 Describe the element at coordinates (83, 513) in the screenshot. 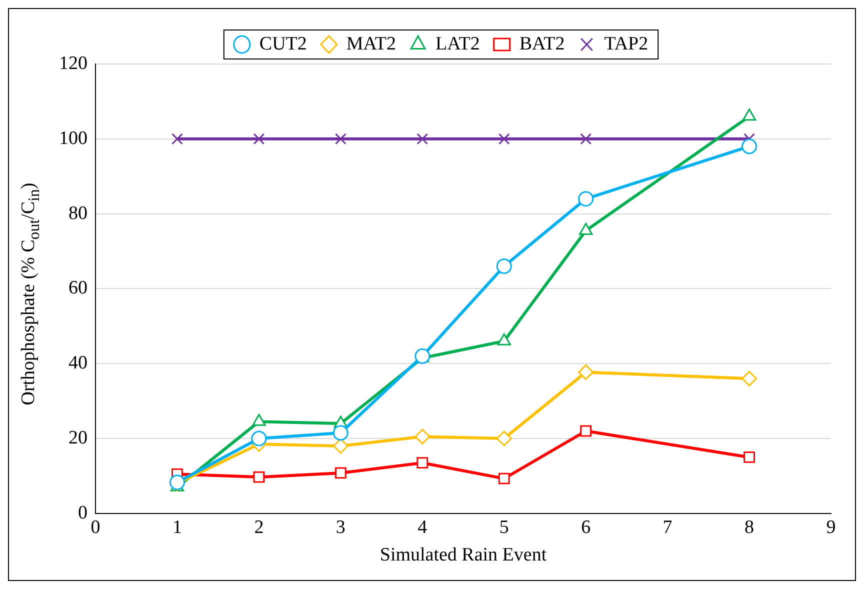

I see `y-tick-label: 0` at that location.